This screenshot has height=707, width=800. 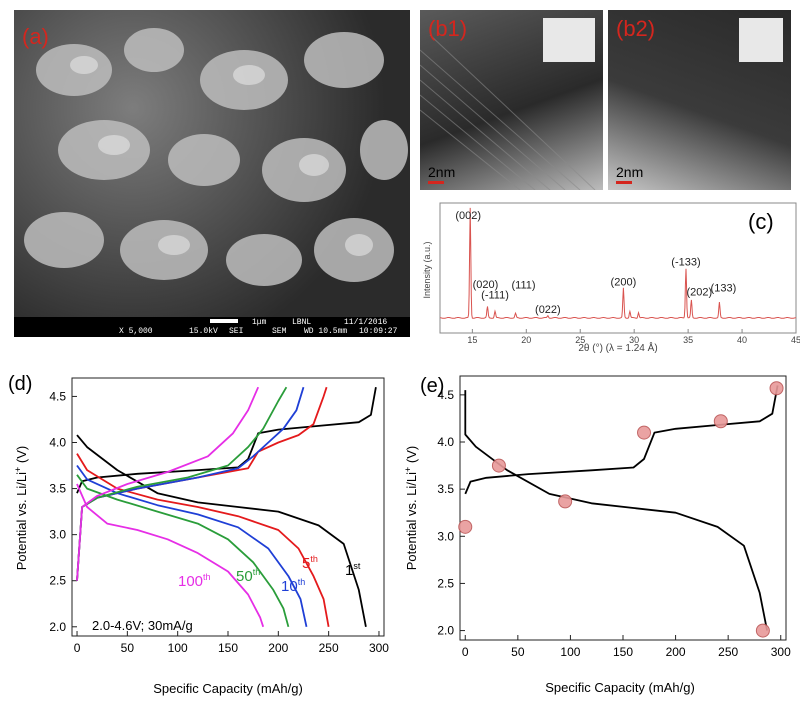 What do you see at coordinates (761, 221) in the screenshot?
I see `panel-label-c: (c)` at bounding box center [761, 221].